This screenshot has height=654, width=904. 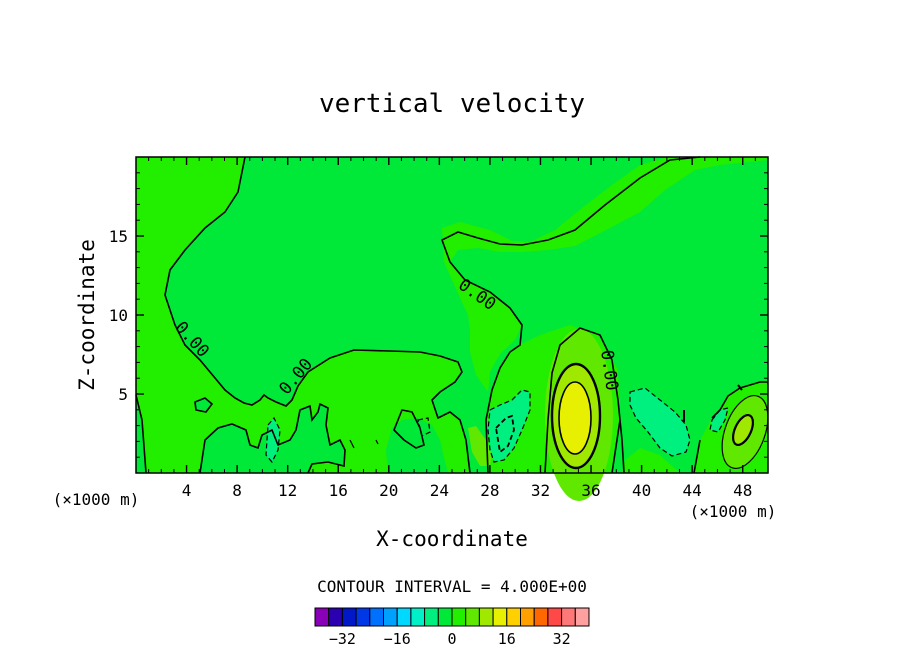 I want to click on colorbar-tick-label: 16, so click(x=507, y=639).